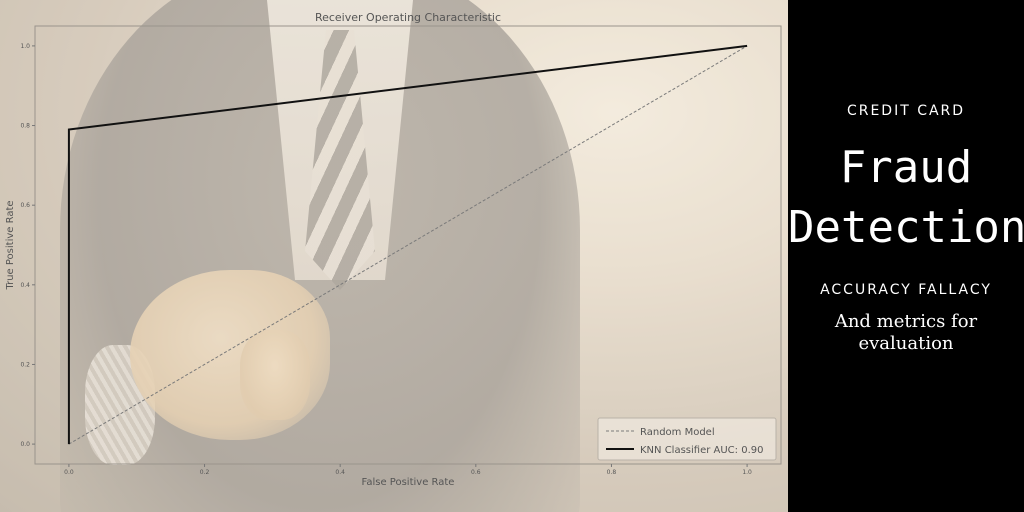 This screenshot has height=512, width=1024. Describe the element at coordinates (906, 227) in the screenshot. I see `title-line-2: Detection` at that location.